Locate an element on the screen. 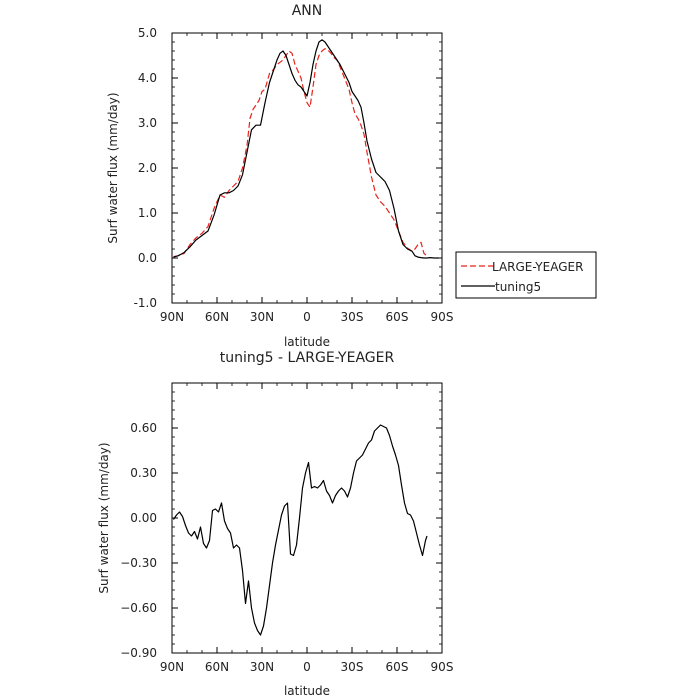 The height and width of the screenshot is (700, 700). top-chart-title: ANN is located at coordinates (307, 11).